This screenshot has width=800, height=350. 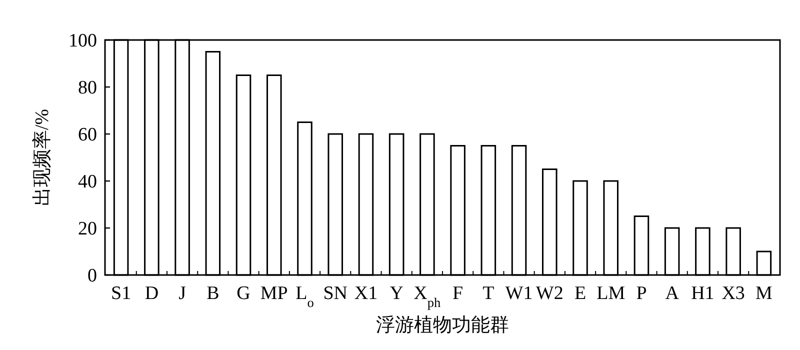 What do you see at coordinates (580, 293) in the screenshot?
I see `x-tick-label: E` at bounding box center [580, 293].